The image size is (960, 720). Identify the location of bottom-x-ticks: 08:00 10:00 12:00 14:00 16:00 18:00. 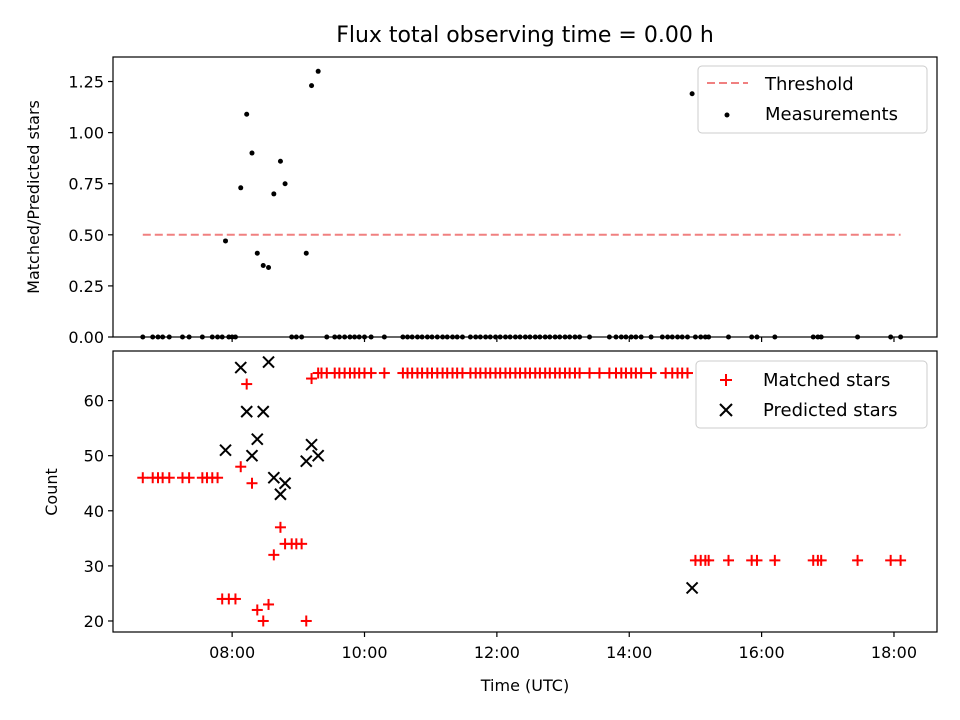
(563, 647).